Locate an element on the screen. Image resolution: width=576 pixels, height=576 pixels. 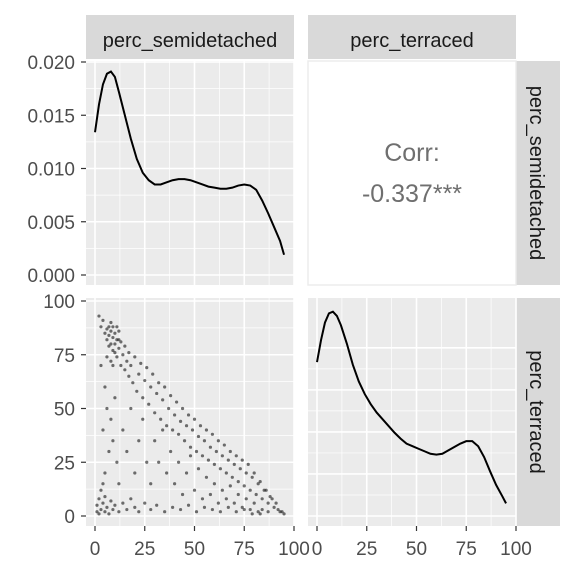
strip-label-right-1: perc_semidetached is located at coordinates (536, 173).